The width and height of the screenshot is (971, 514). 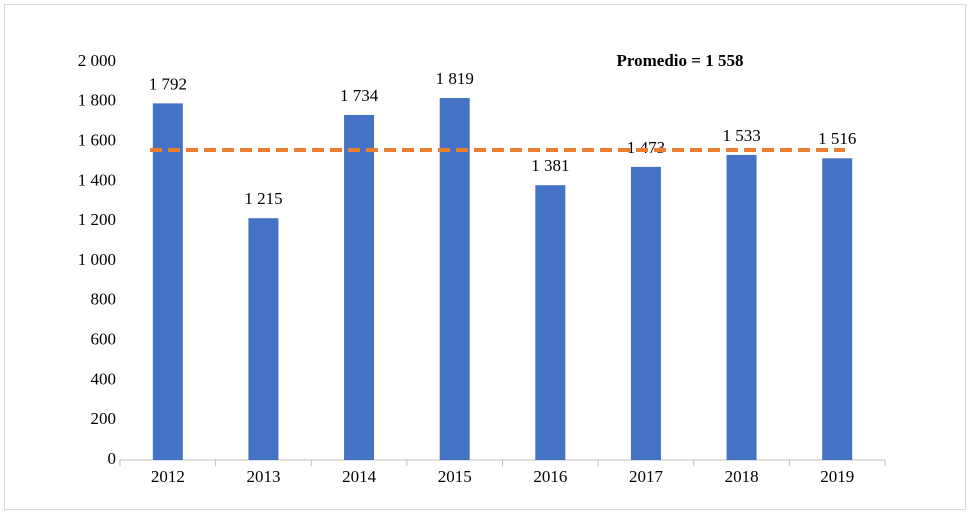 What do you see at coordinates (97, 100) in the screenshot?
I see `y-tick-label: 1 800` at bounding box center [97, 100].